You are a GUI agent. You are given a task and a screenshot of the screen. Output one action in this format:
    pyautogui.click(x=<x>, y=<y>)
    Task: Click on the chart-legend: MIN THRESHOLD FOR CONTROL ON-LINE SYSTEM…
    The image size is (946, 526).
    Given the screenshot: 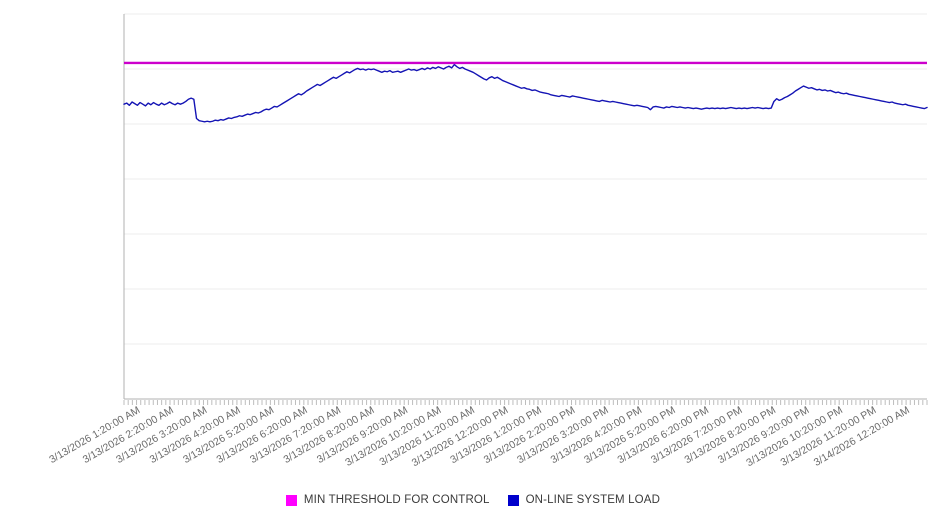 What is the action you would take?
    pyautogui.click(x=473, y=500)
    